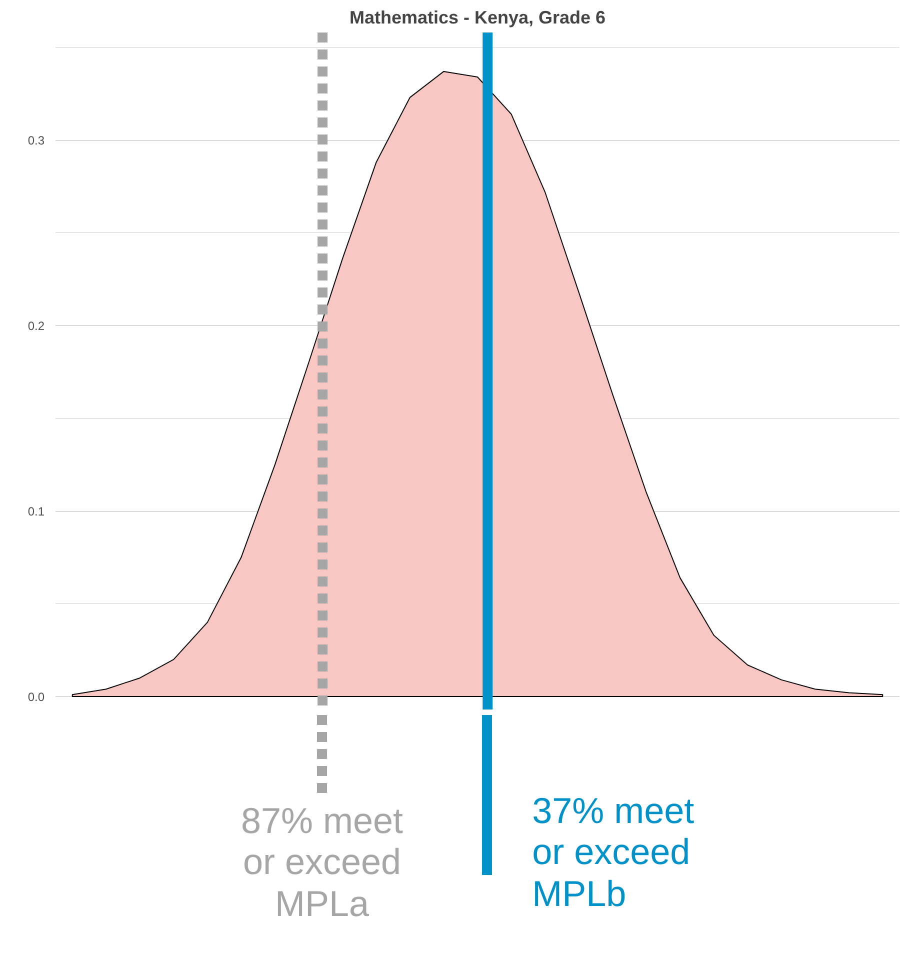  I want to click on chart-title: Mathematics - Kenya, Grade 6, so click(477, 18).